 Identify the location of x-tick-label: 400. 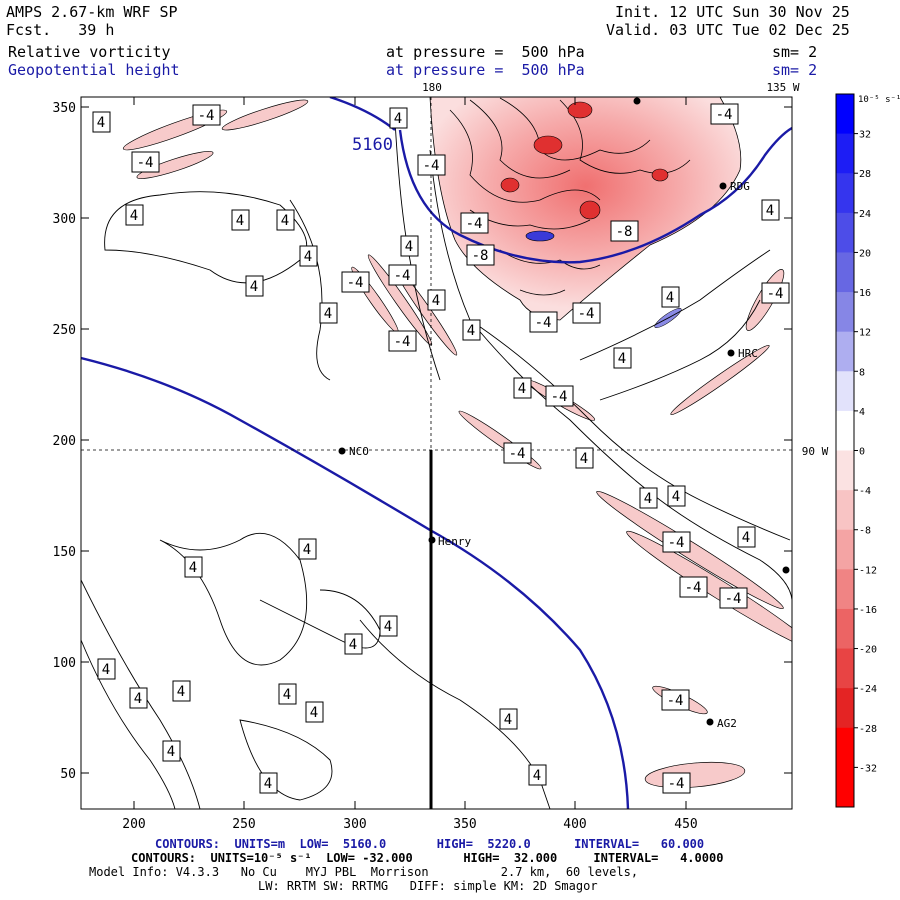
(574, 824).